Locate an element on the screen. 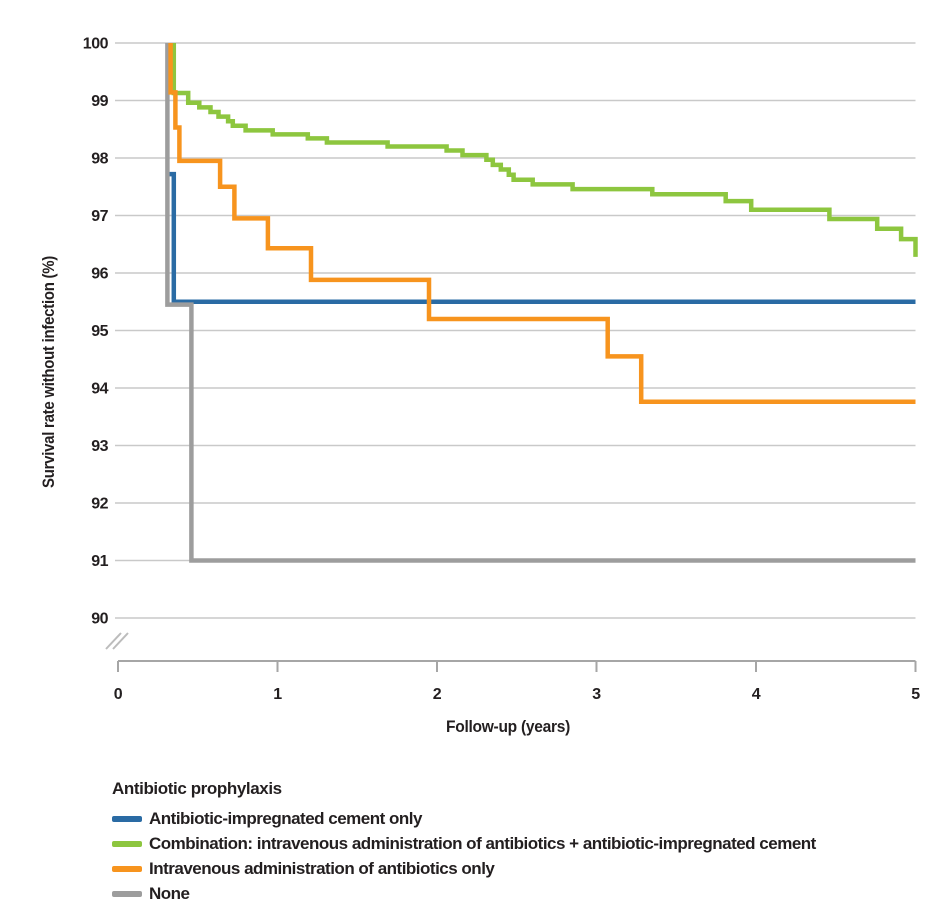  svg-text: 97 is located at coordinates (99, 216).